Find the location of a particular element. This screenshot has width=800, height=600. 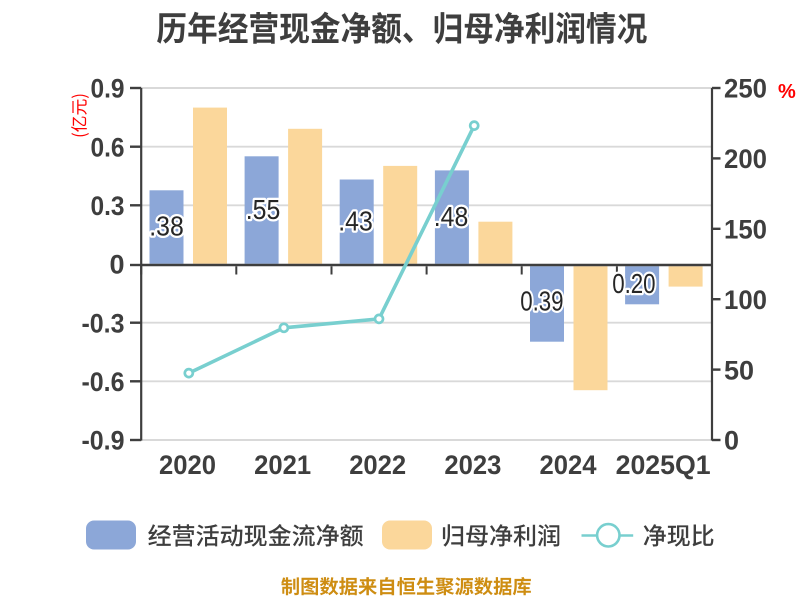

svg-text: 0.9 is located at coordinates (108, 89).